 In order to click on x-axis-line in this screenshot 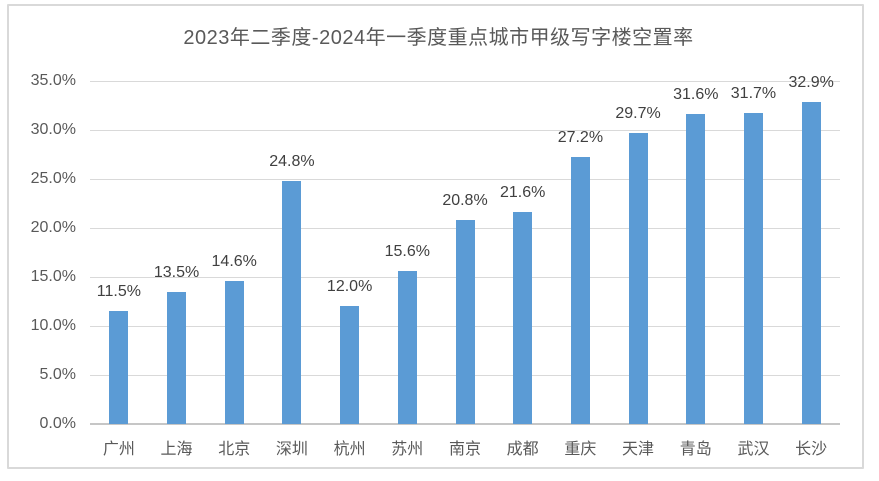, I will do `click(465, 424)`.